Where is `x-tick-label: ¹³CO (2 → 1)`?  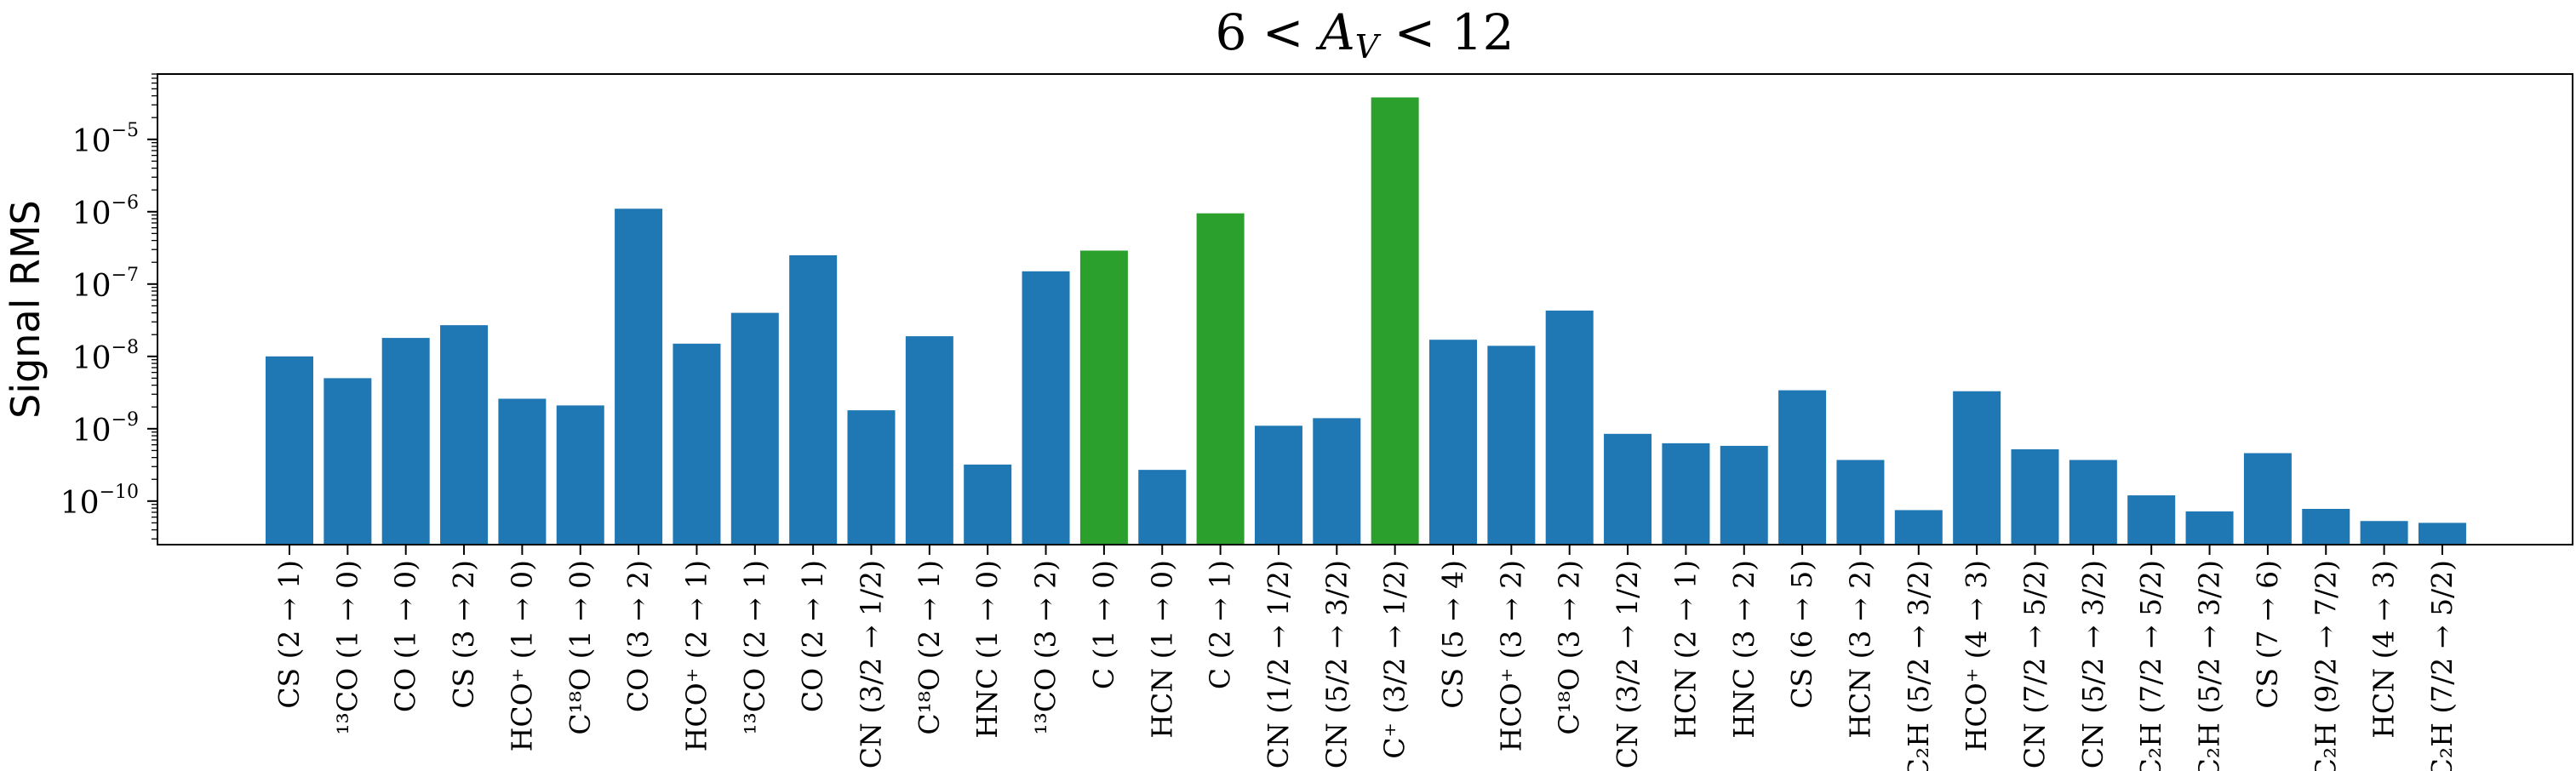 x-tick-label: ¹³CO (2 → 1) is located at coordinates (754, 647).